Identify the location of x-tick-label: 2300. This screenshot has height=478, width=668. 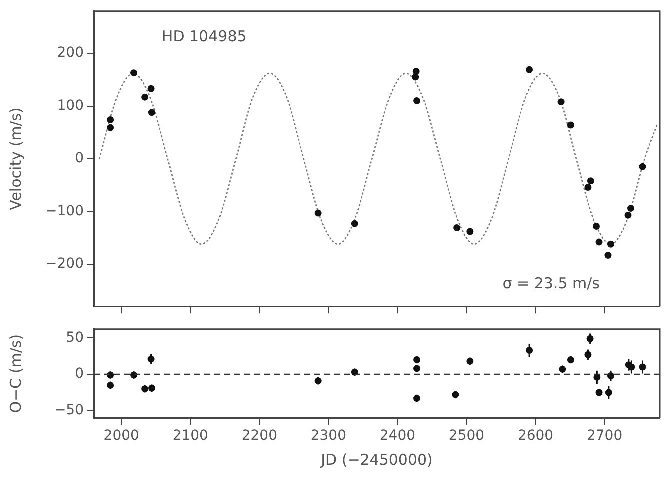
(328, 436).